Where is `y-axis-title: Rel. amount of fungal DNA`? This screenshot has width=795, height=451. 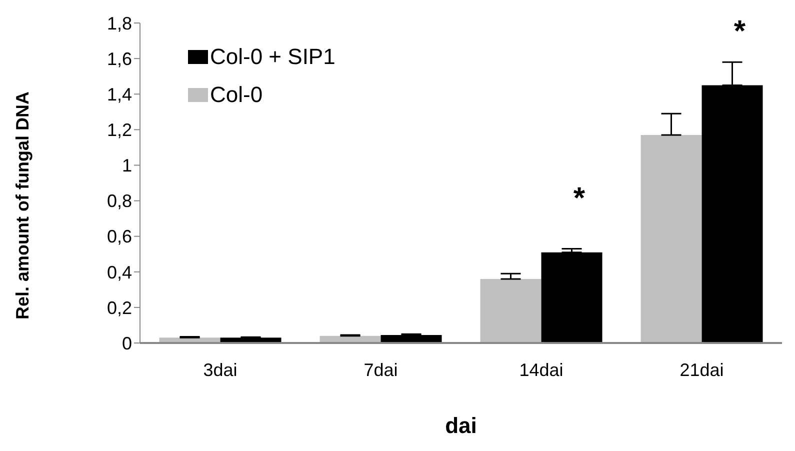 y-axis-title: Rel. amount of fungal DNA is located at coordinates (23, 206).